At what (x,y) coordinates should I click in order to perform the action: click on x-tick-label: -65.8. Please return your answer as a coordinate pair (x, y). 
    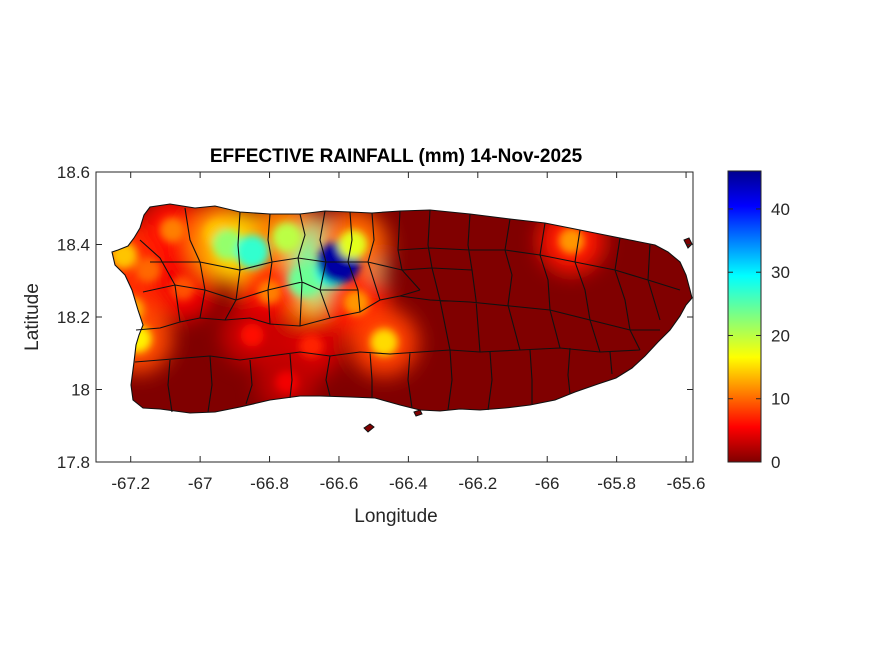
    Looking at the image, I should click on (616, 483).